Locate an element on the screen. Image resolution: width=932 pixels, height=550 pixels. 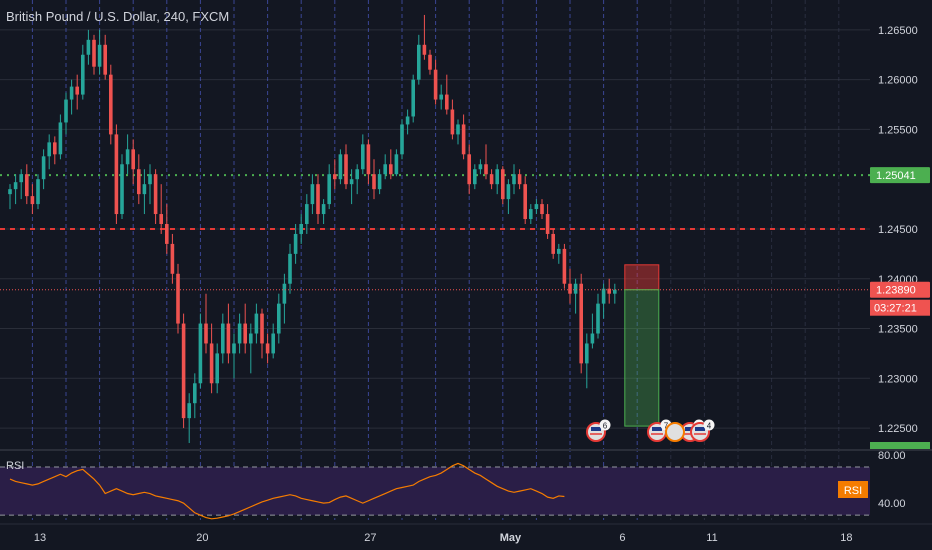
price-tick-label: 1.23500 is located at coordinates (898, 330).